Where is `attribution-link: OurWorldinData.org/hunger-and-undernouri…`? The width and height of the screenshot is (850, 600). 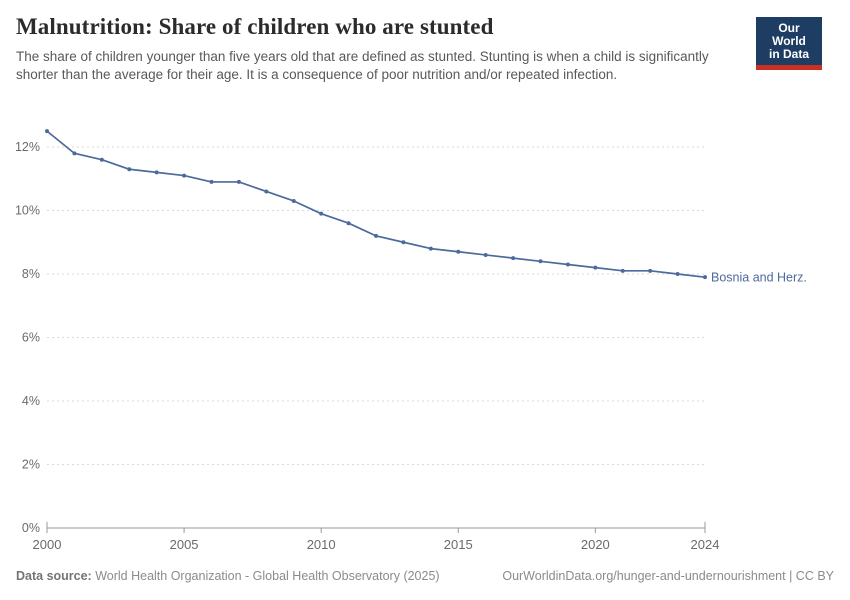
attribution-link: OurWorldinData.org/hunger-and-undernouri… is located at coordinates (668, 576).